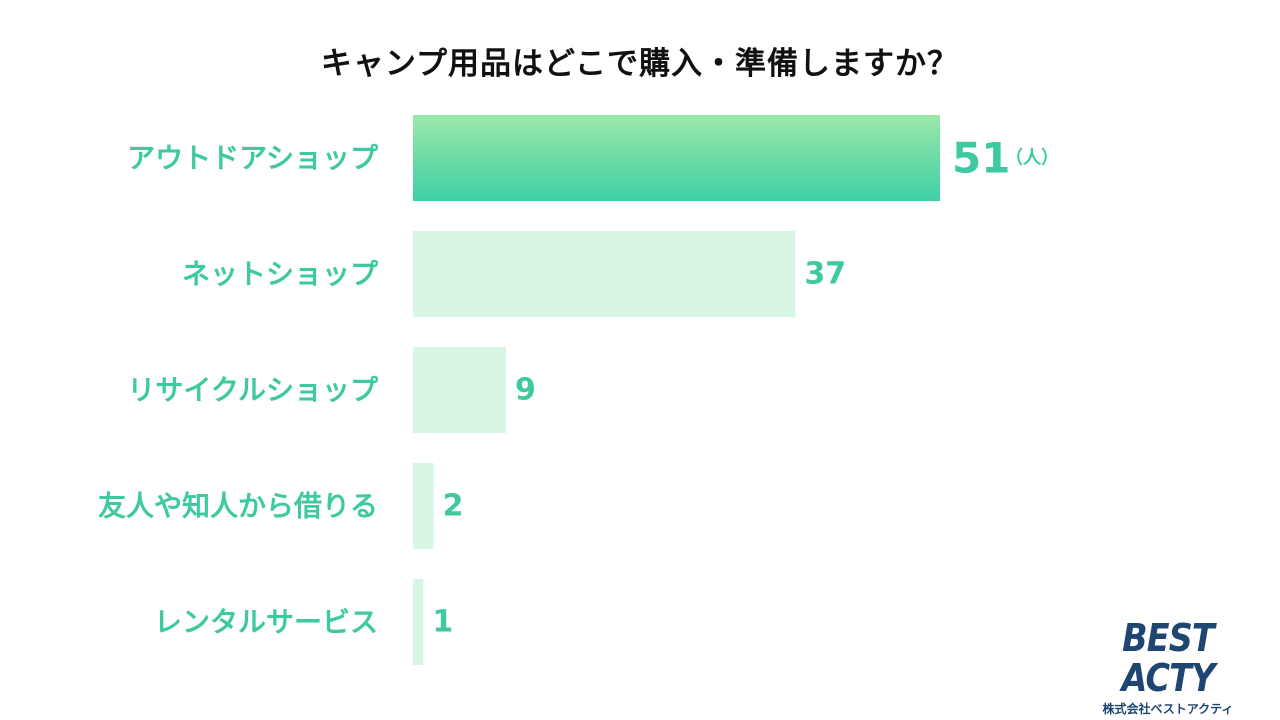 This screenshot has height=720, width=1280. What do you see at coordinates (238, 506) in the screenshot?
I see `category-label-4: 友人や知人から借りる` at bounding box center [238, 506].